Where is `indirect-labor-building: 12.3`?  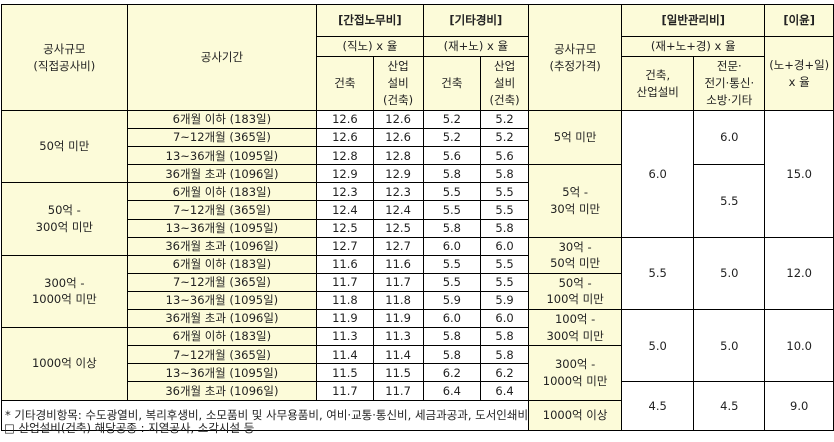
indirect-labor-building: 12.3 is located at coordinates (345, 192).